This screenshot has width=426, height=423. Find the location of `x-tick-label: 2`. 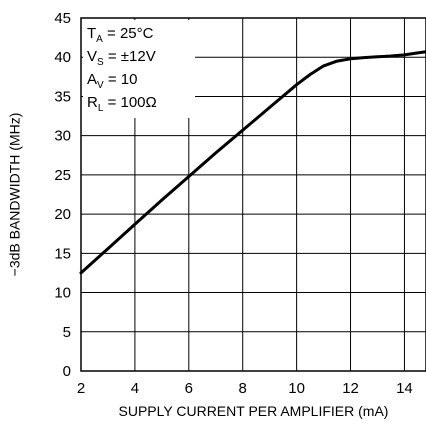

x-tick-label: 2 is located at coordinates (81, 388).